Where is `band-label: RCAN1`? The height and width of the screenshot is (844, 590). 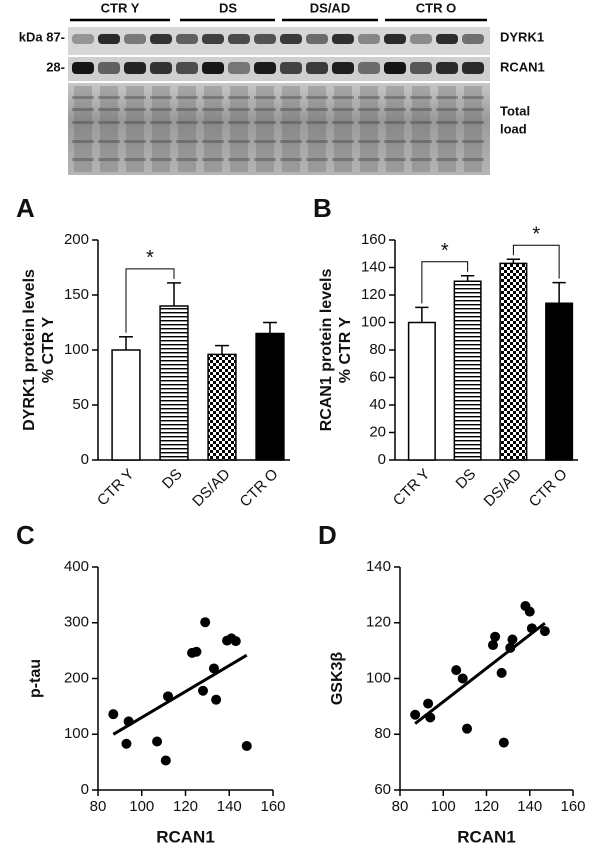
band-label: RCAN1 is located at coordinates (522, 66).